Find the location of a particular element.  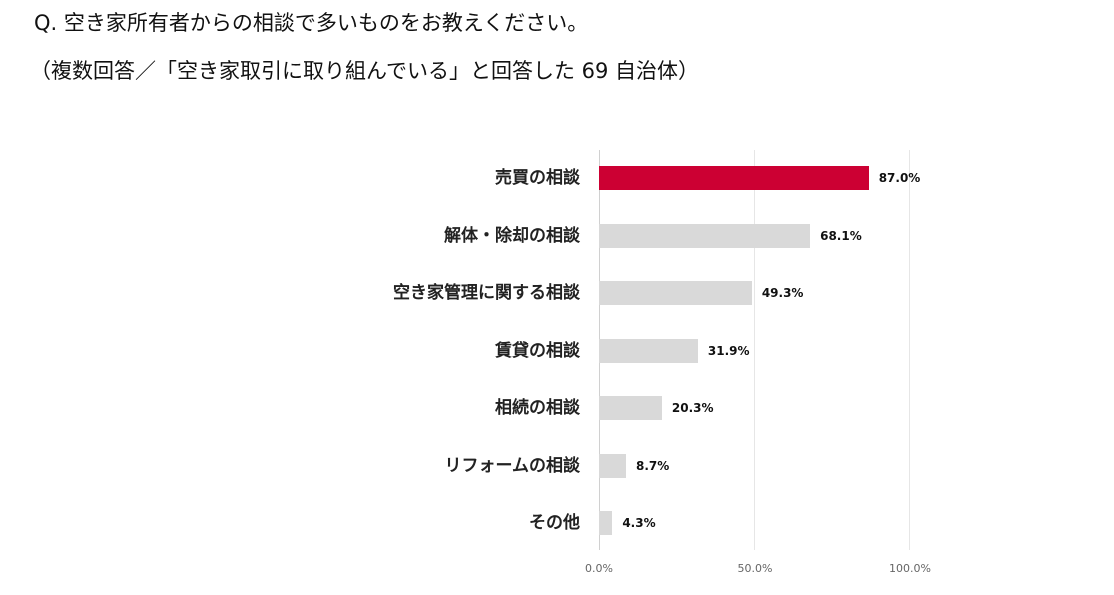

chart-subtitle: （複数回答／「空き家取引に取り組んでいる」と回答した 69 自治体） is located at coordinates (365, 71).